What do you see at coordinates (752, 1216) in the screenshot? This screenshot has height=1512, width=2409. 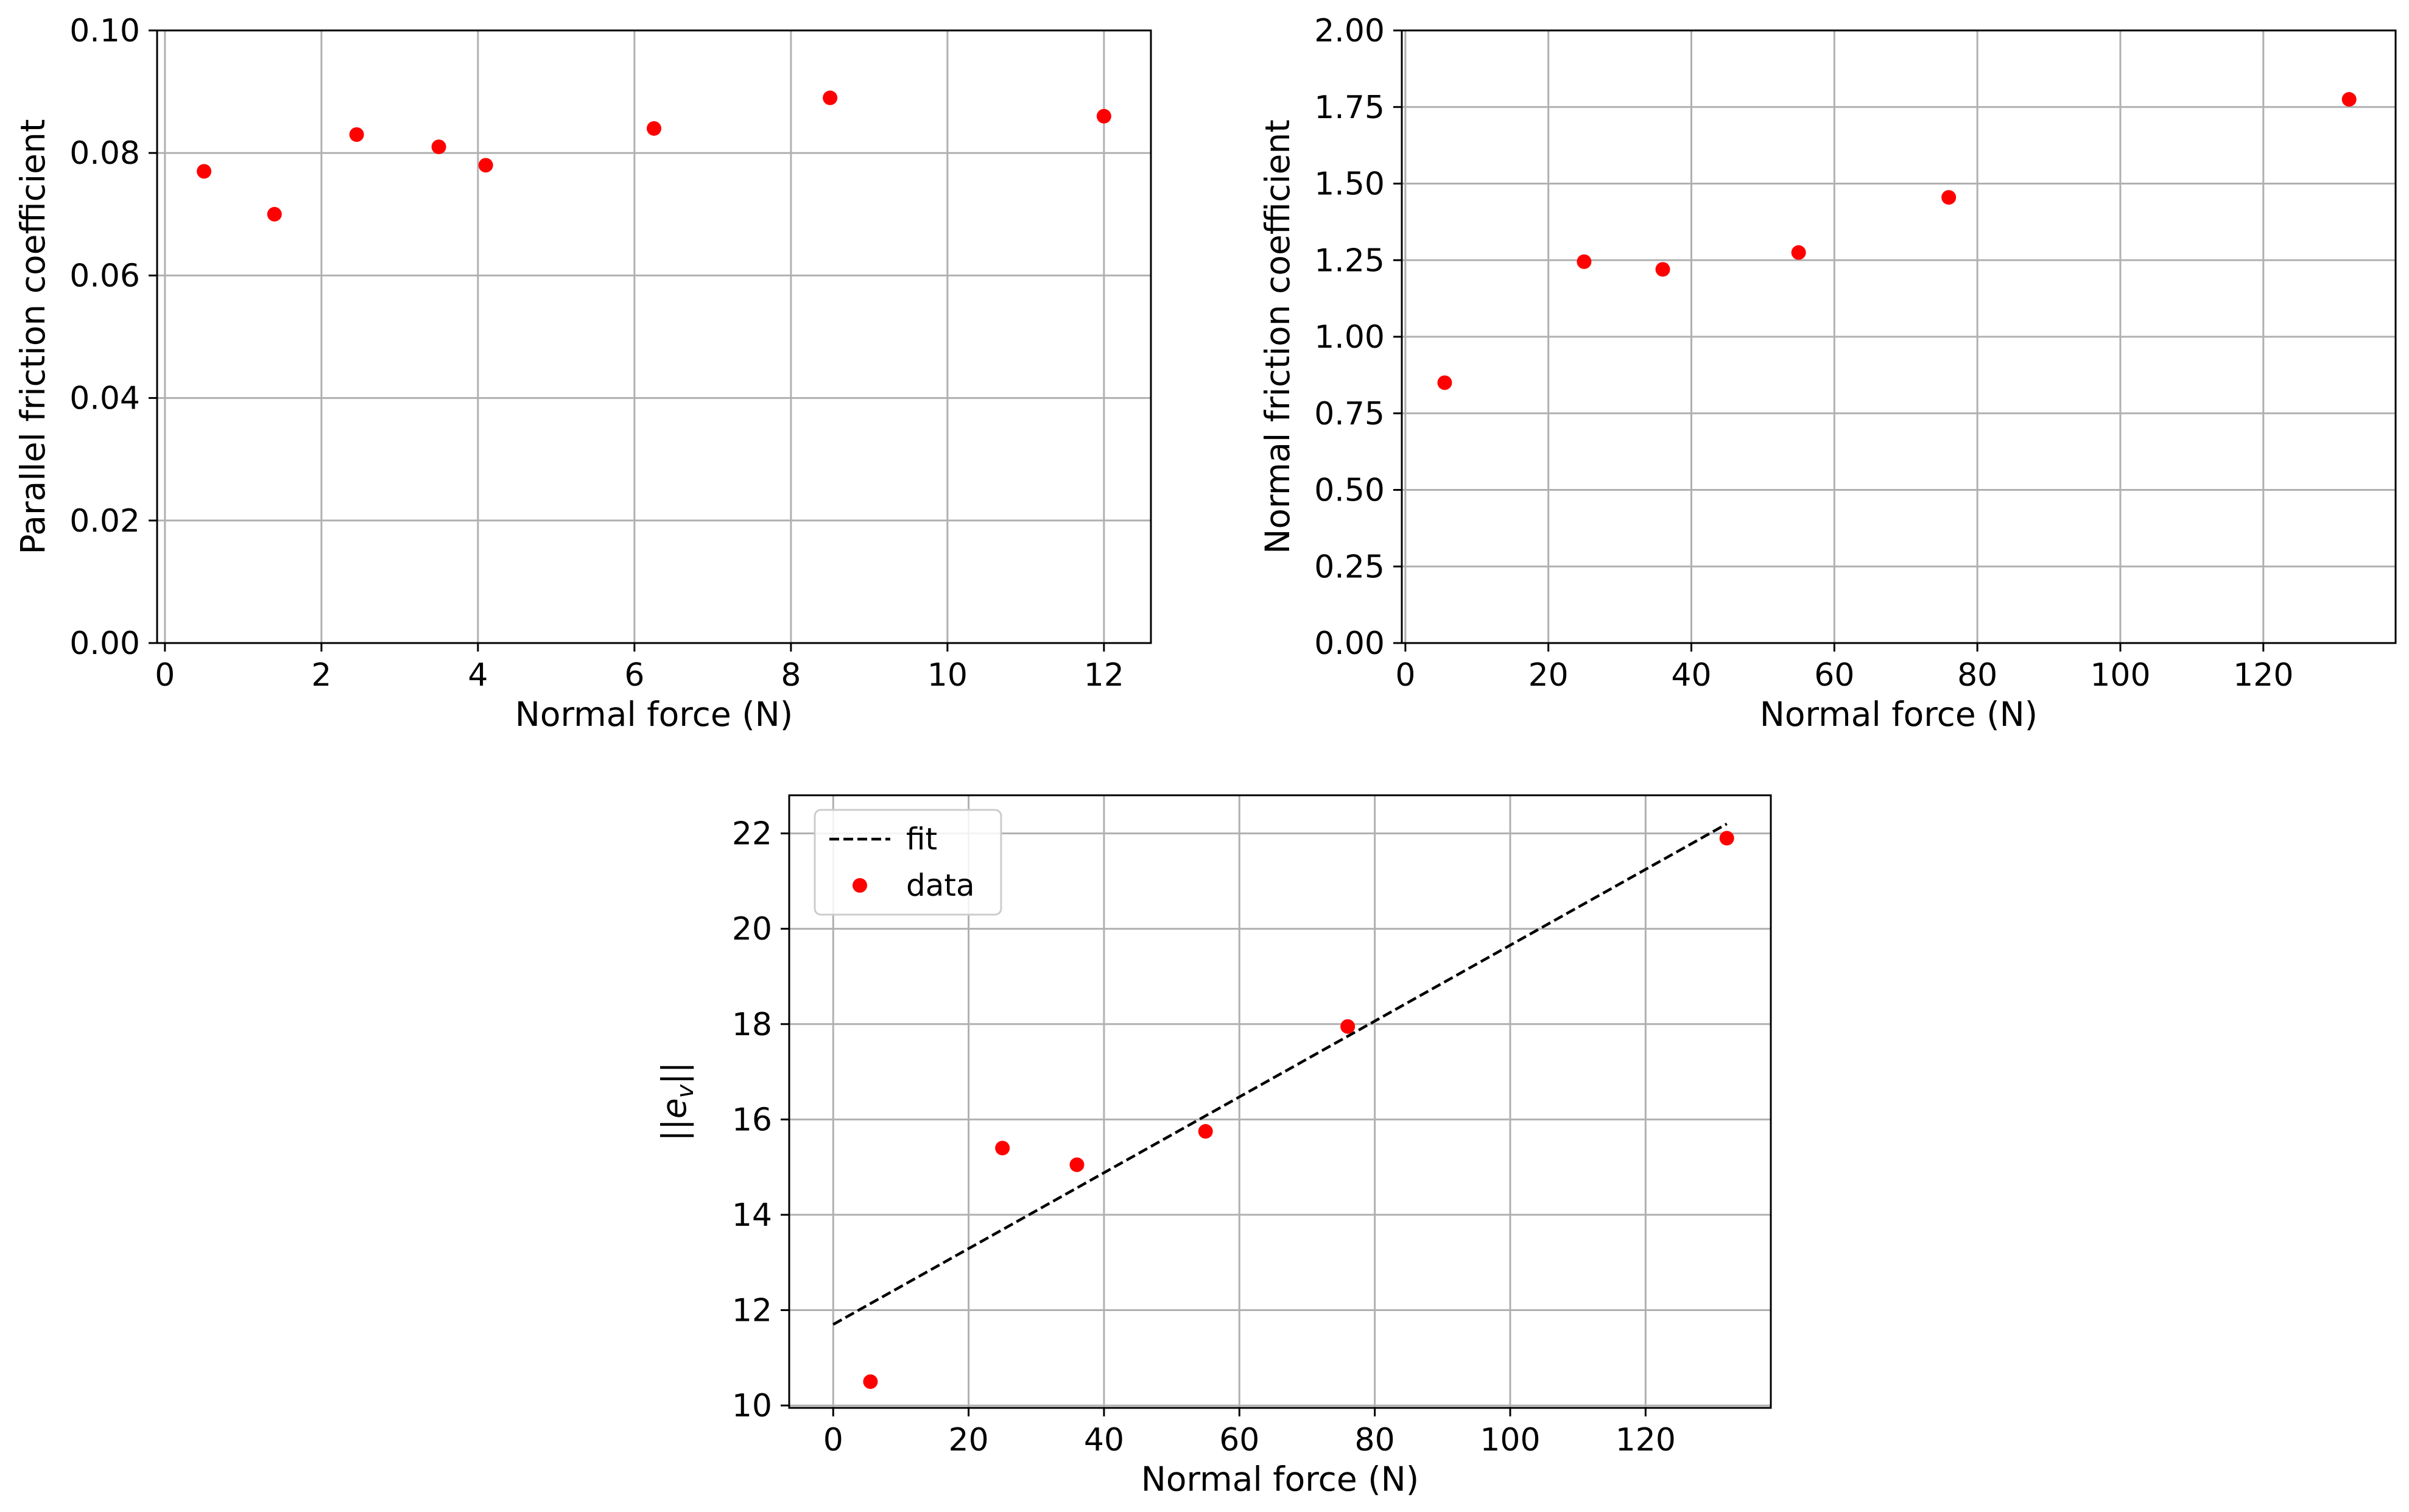 I see `y-tick-label: 14` at bounding box center [752, 1216].